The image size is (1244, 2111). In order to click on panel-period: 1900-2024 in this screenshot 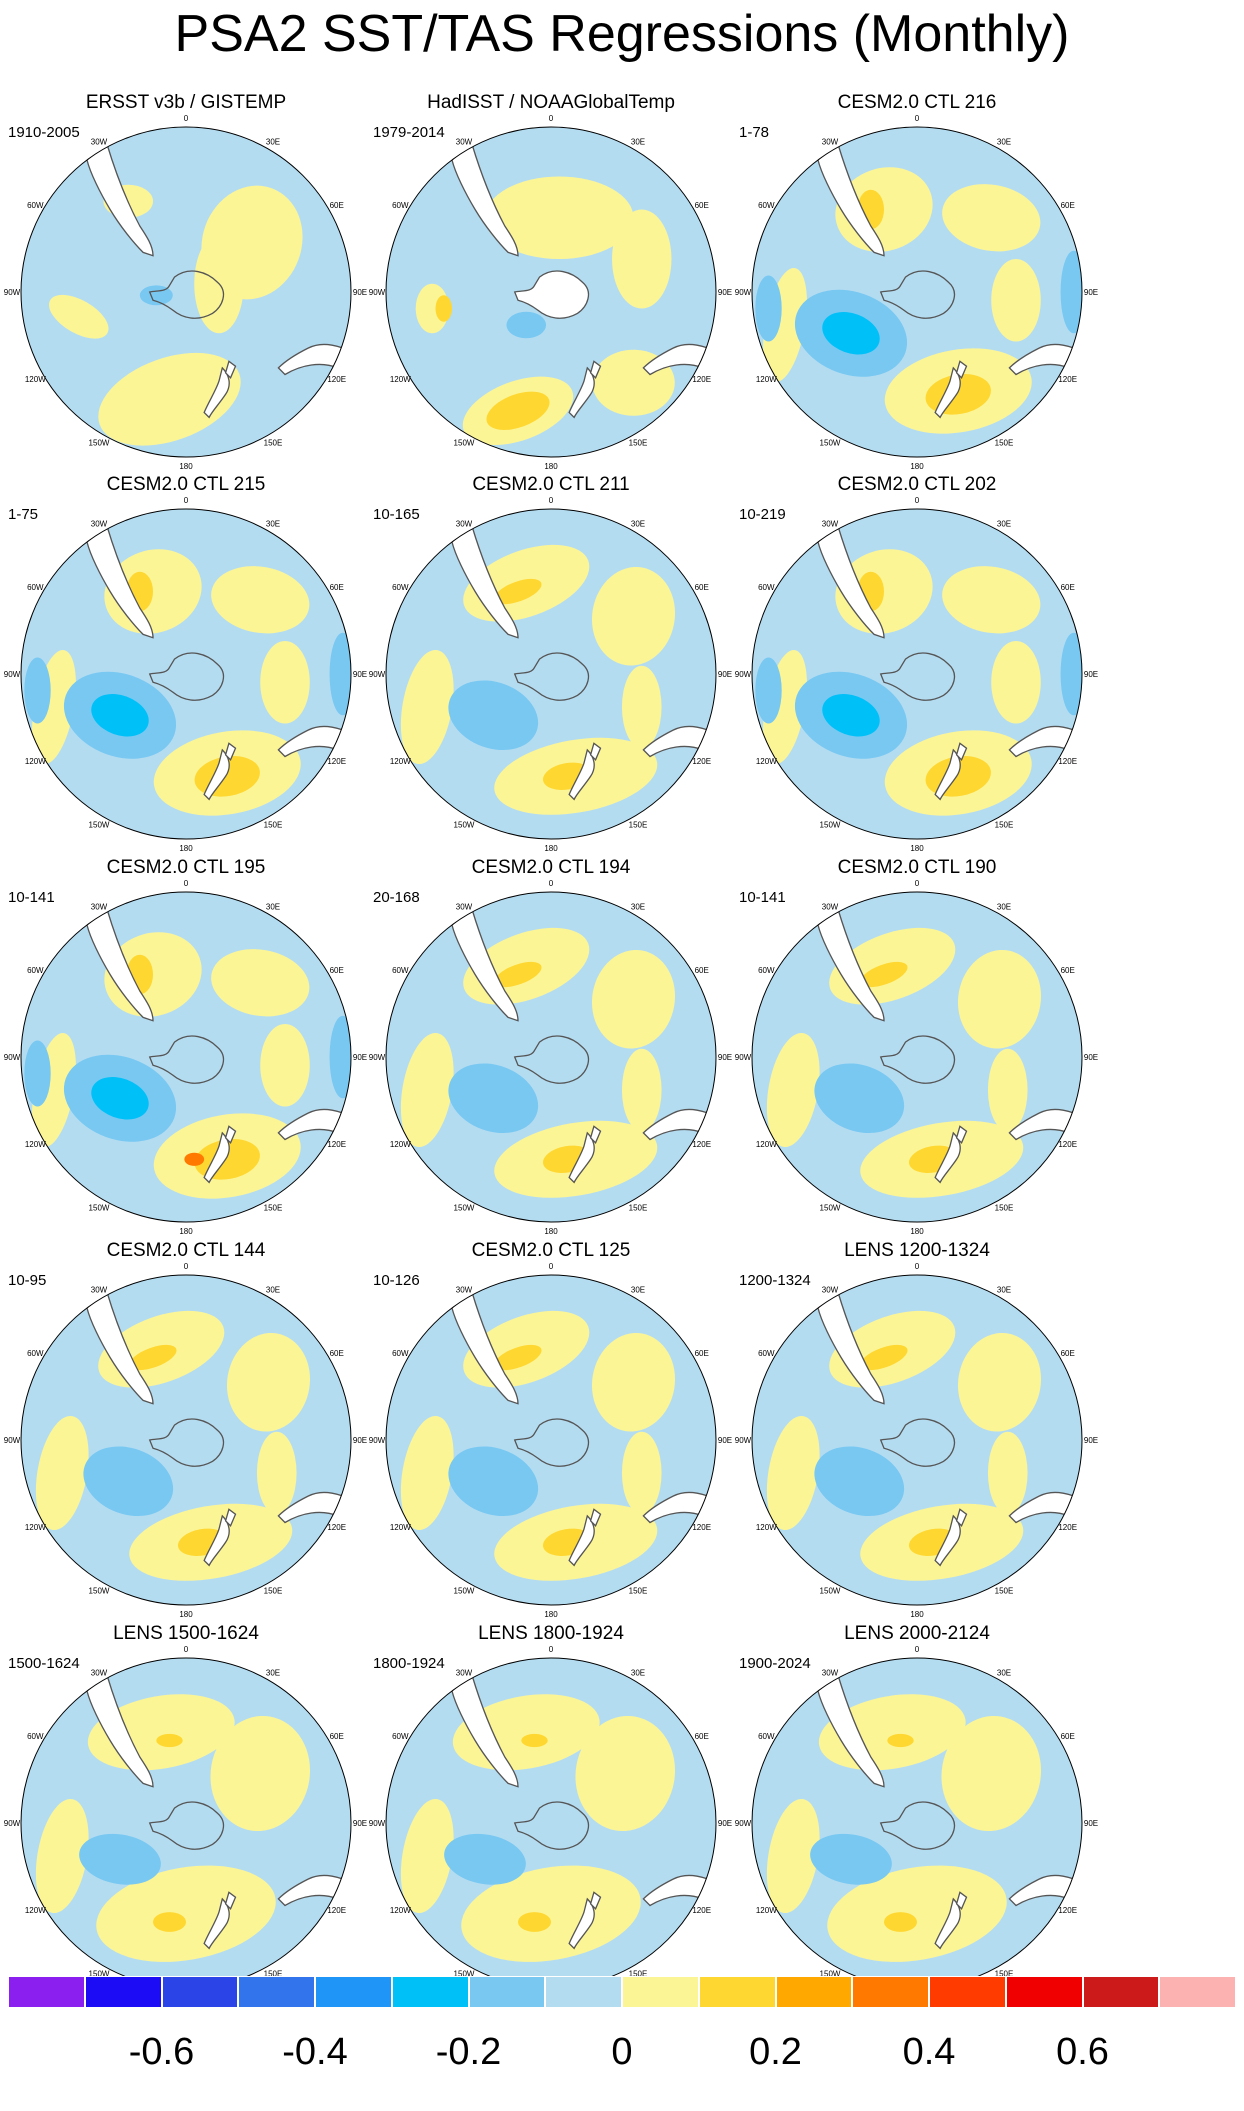, I will do `click(775, 1663)`.